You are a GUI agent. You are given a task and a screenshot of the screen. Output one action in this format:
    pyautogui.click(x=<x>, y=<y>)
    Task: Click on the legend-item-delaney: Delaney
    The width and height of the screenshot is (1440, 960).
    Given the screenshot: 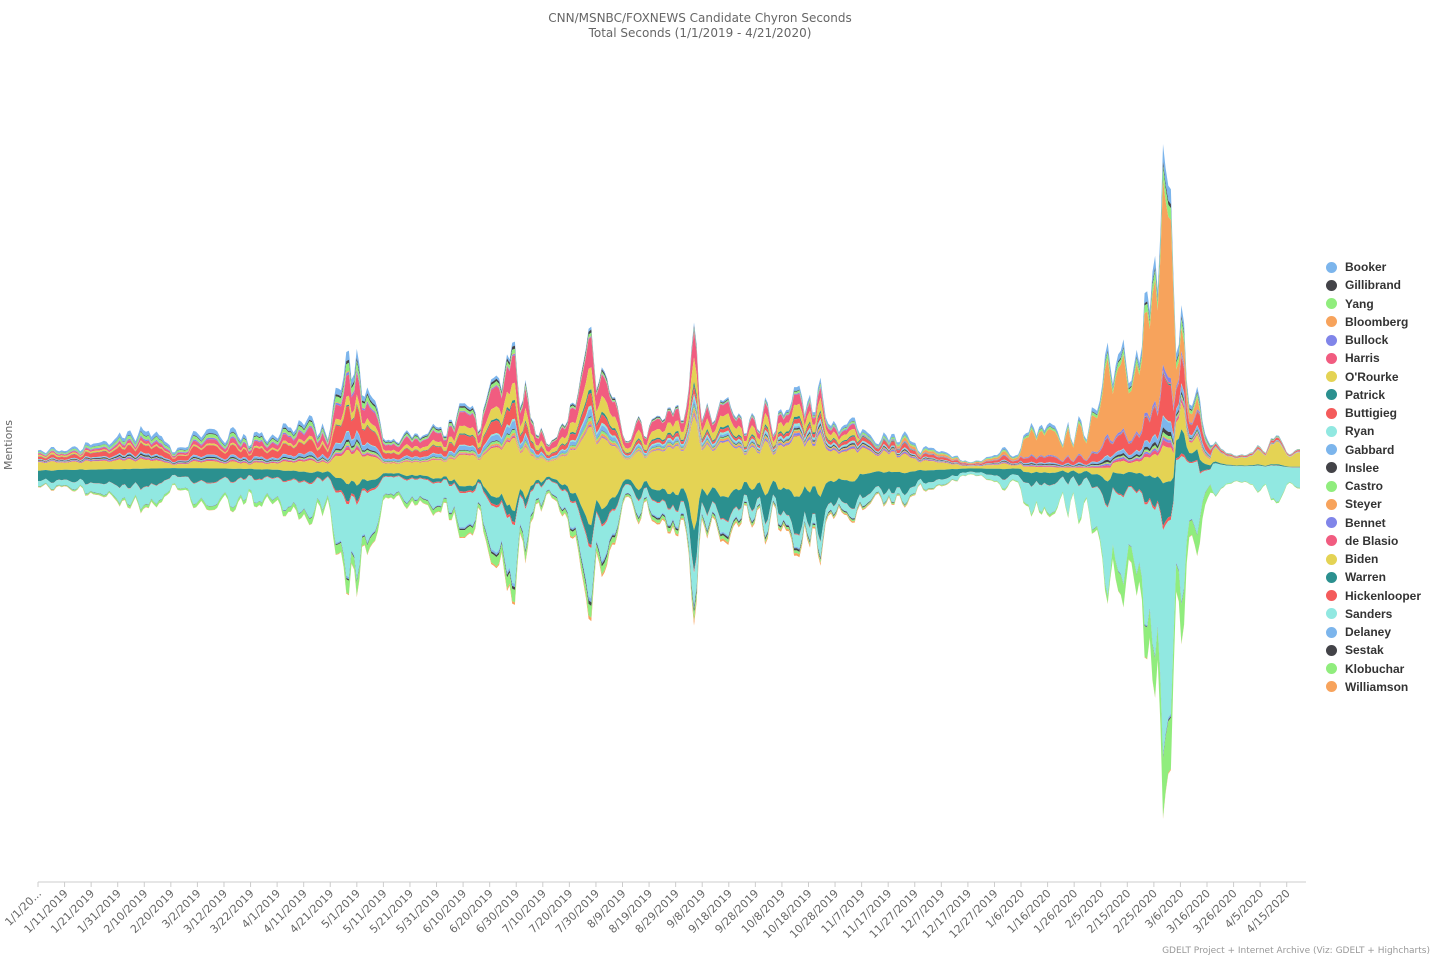 What is the action you would take?
    pyautogui.click(x=1383, y=632)
    